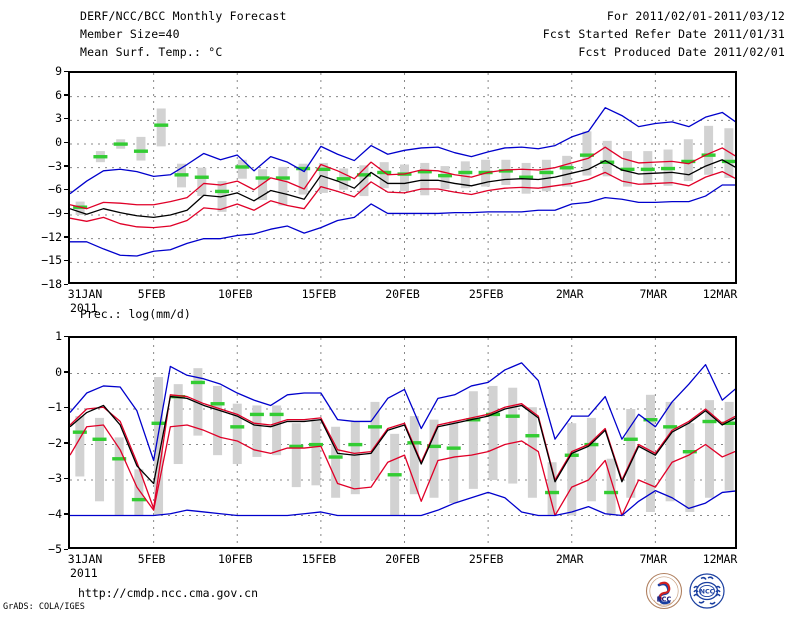 The width and height of the screenshot is (800, 618). I want to click on y-axis-tick-label: −6, so click(55, 189).